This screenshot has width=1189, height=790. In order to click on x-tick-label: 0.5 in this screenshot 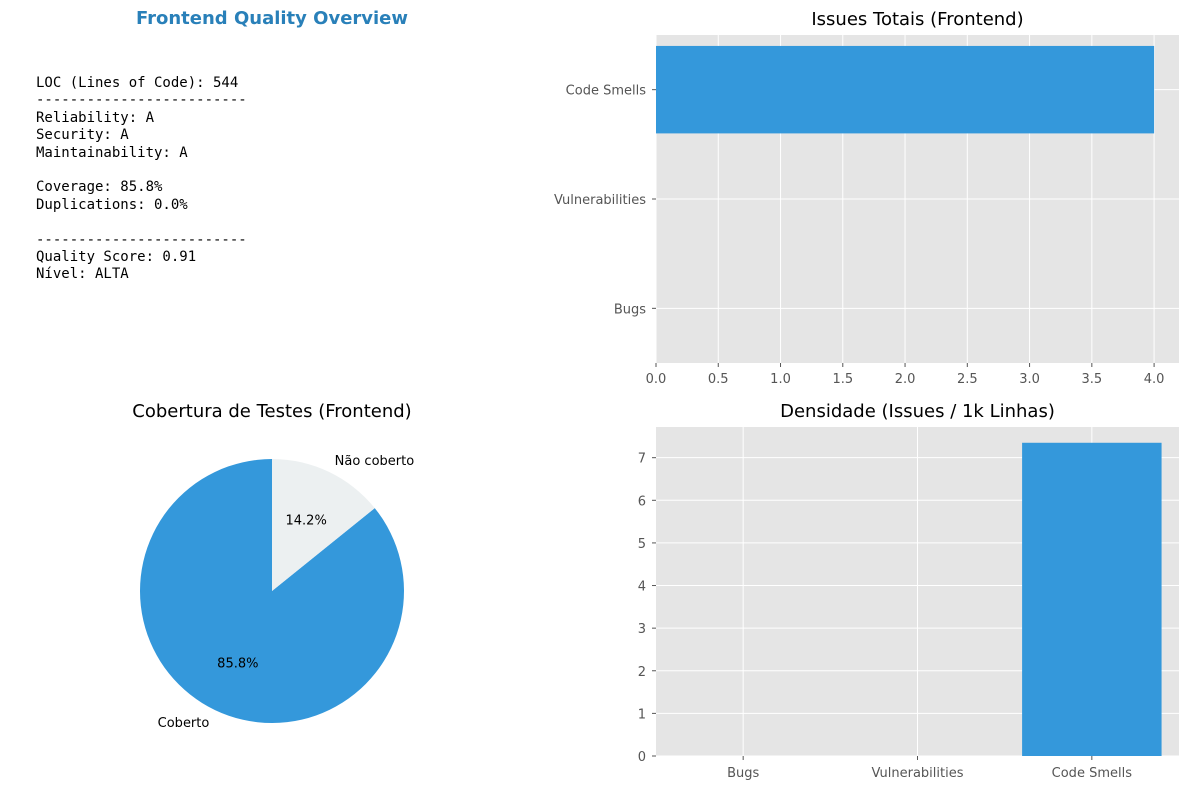, I will do `click(718, 379)`.